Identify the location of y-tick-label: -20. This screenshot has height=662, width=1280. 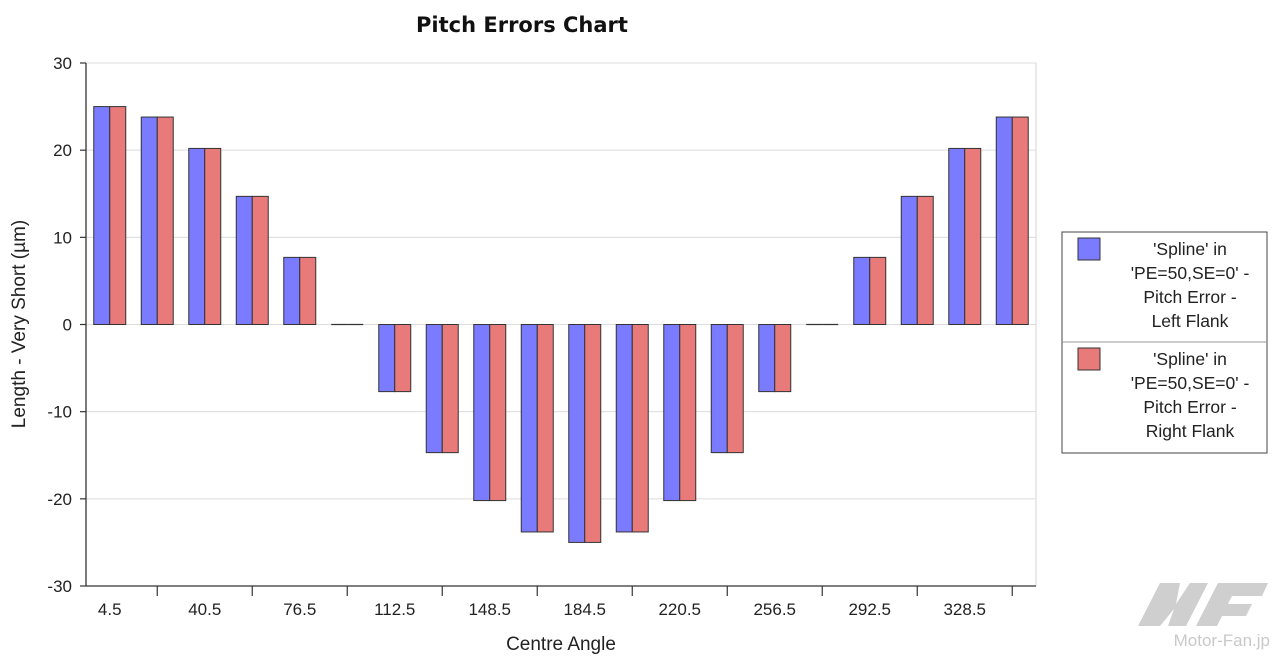
(59, 499).